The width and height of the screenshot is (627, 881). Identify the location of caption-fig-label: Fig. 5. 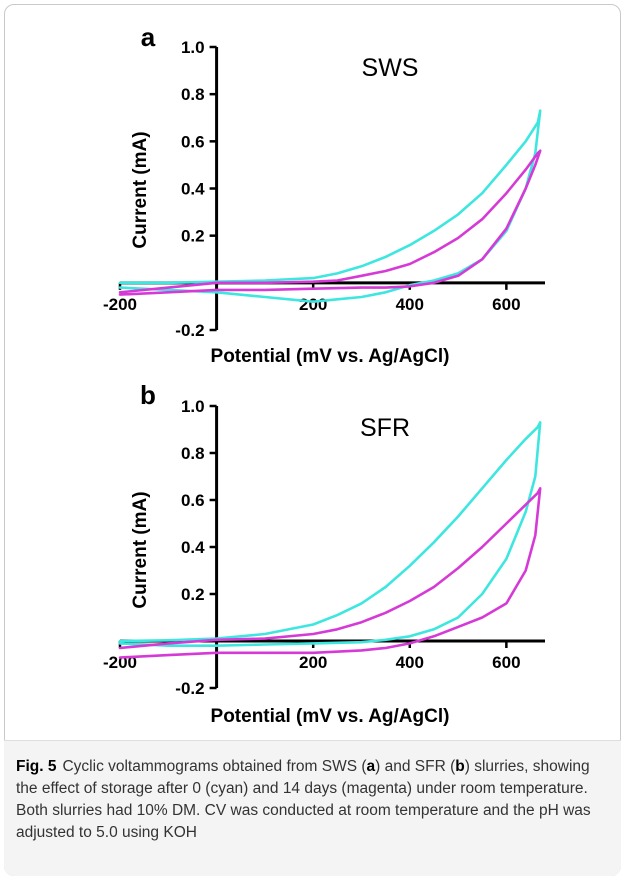
(36, 766).